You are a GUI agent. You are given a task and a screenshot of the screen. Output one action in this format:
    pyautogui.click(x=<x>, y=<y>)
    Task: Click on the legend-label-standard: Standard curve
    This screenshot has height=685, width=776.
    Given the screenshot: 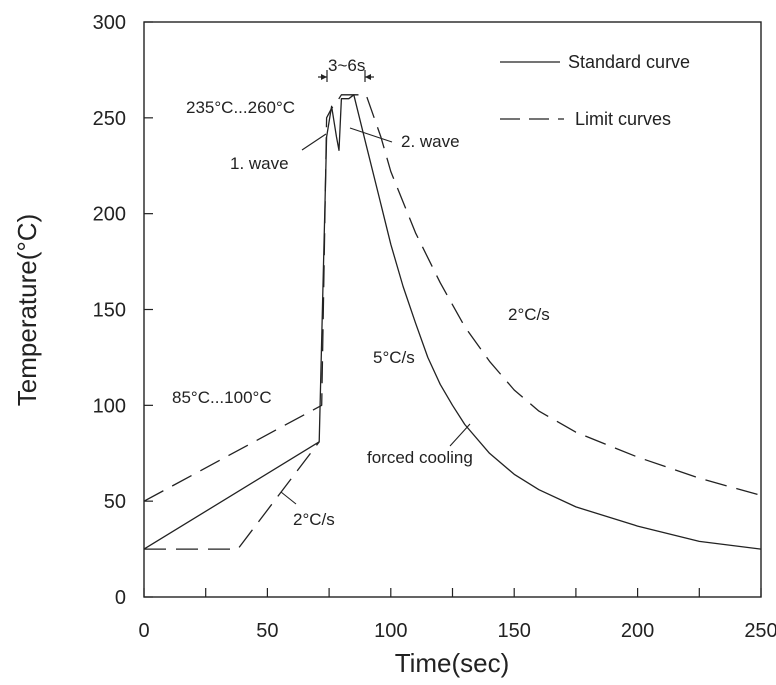 What is the action you would take?
    pyautogui.click(x=629, y=62)
    